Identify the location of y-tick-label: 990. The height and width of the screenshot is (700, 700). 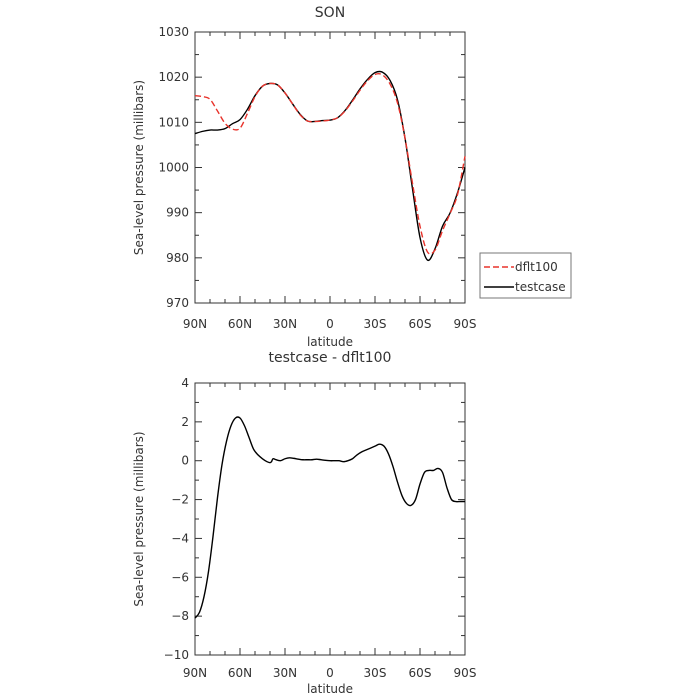
(177, 213).